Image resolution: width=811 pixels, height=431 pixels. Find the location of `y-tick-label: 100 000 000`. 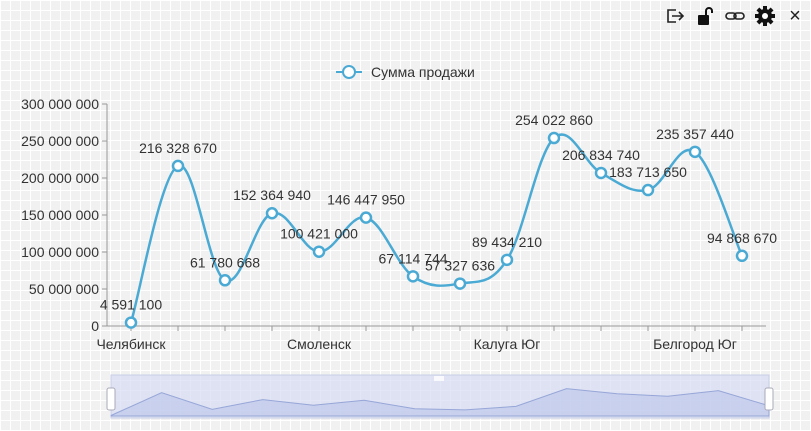

y-tick-label: 100 000 000 is located at coordinates (60, 252).